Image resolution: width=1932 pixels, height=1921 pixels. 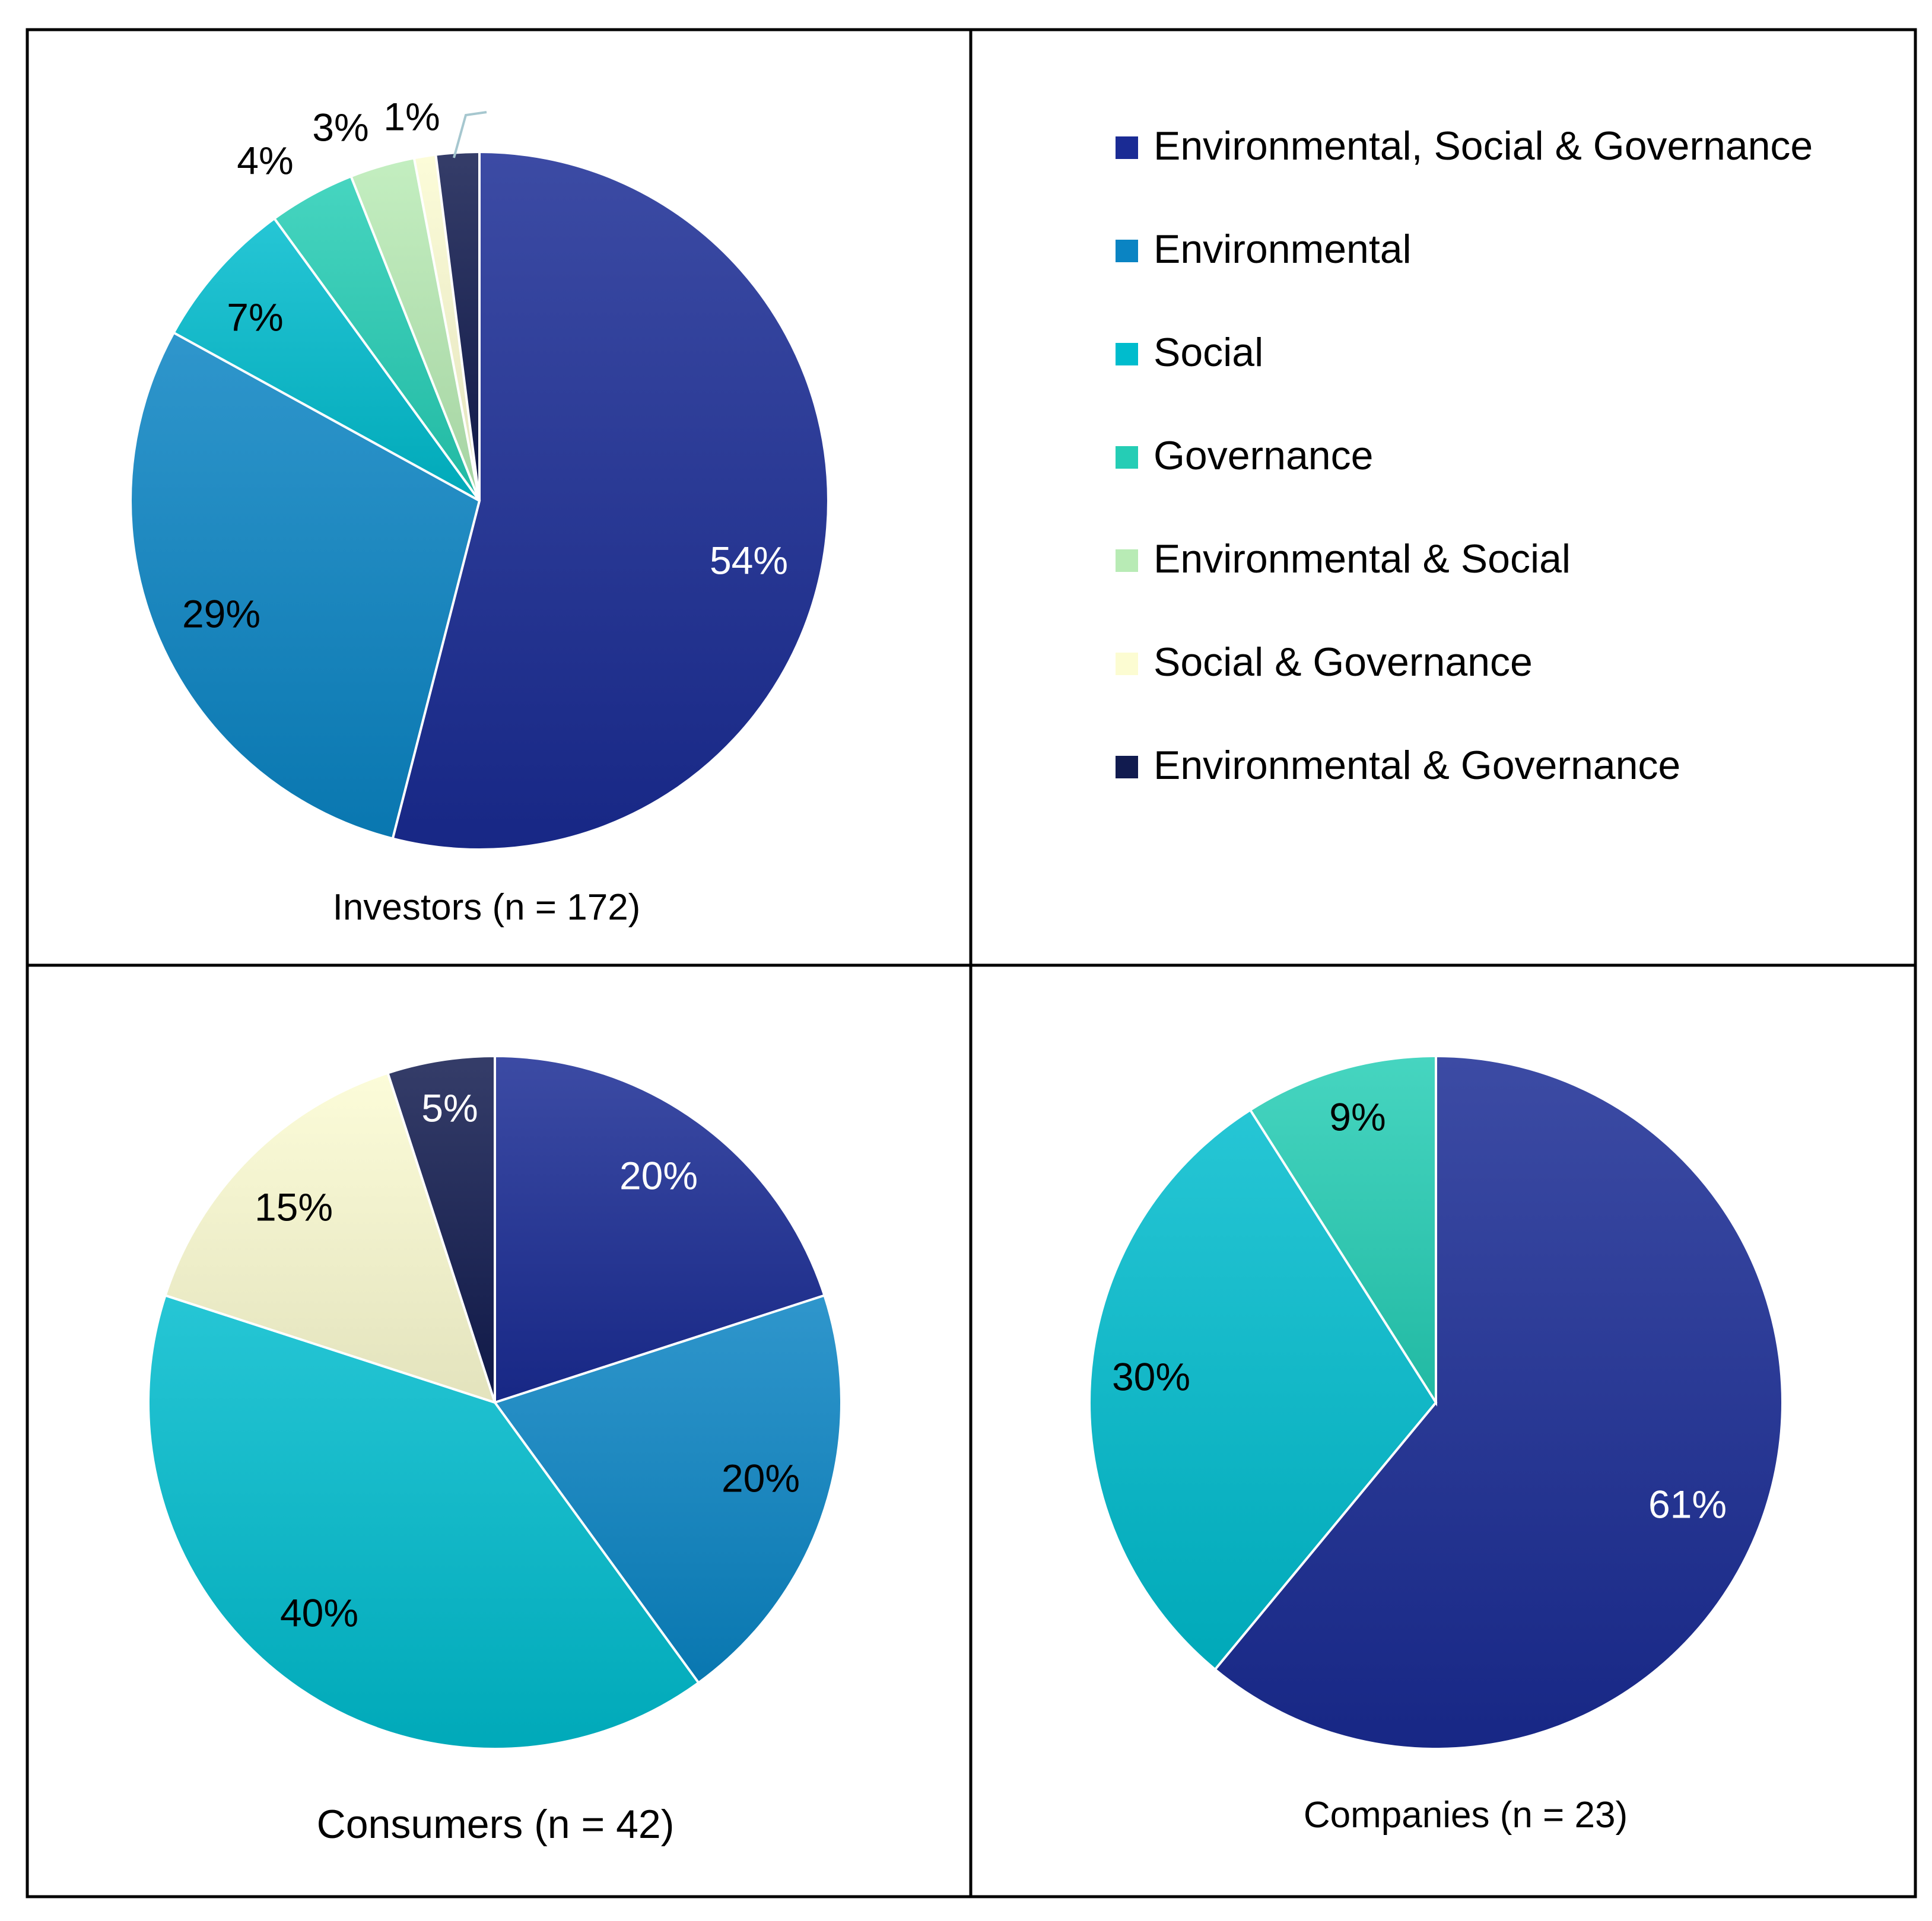 What do you see at coordinates (1362, 558) in the screenshot?
I see `legend-label: Environmental & Social` at bounding box center [1362, 558].